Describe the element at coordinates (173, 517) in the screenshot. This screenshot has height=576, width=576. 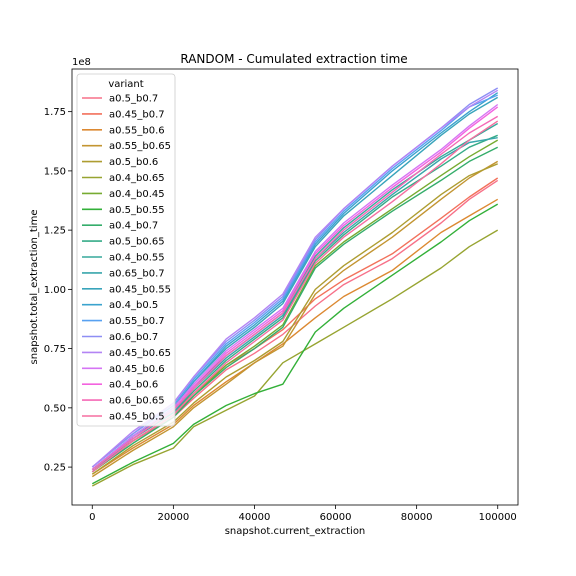
I see `x-tick-label: 20000` at that location.